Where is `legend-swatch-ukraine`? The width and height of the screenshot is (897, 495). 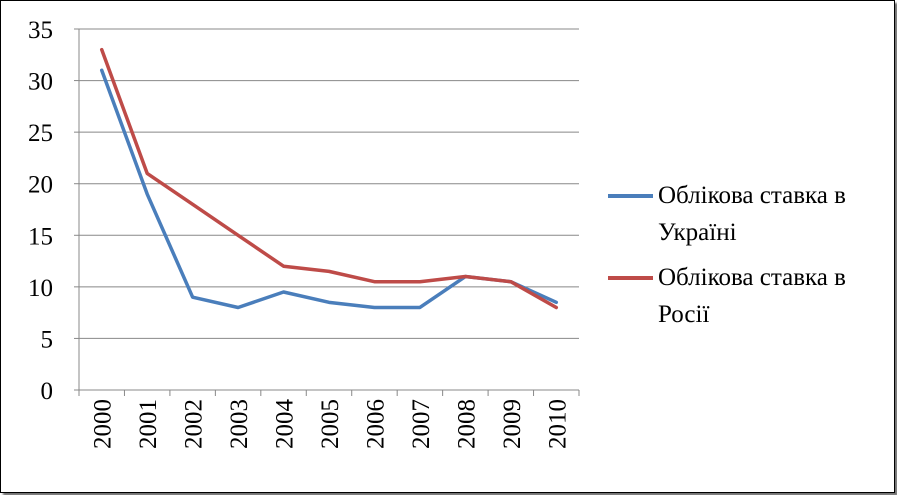 legend-swatch-ukraine is located at coordinates (630, 196).